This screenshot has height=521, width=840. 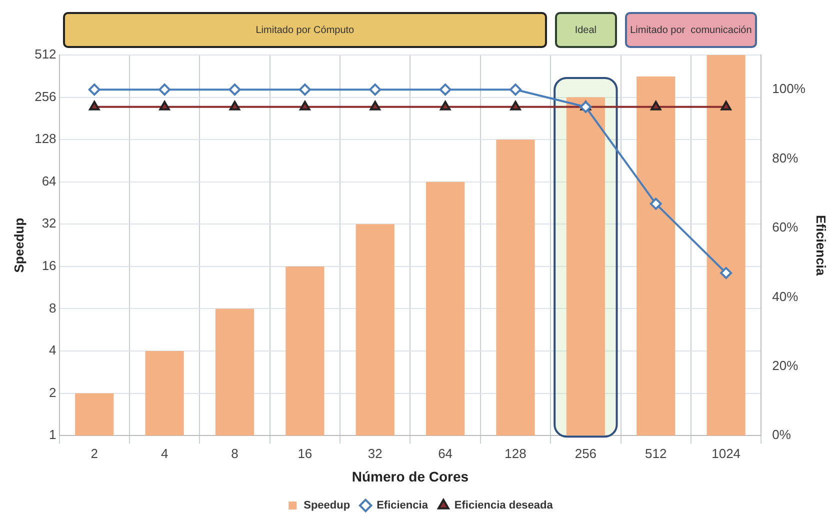 I want to click on y2-tick-label: 80%, so click(x=785, y=158).